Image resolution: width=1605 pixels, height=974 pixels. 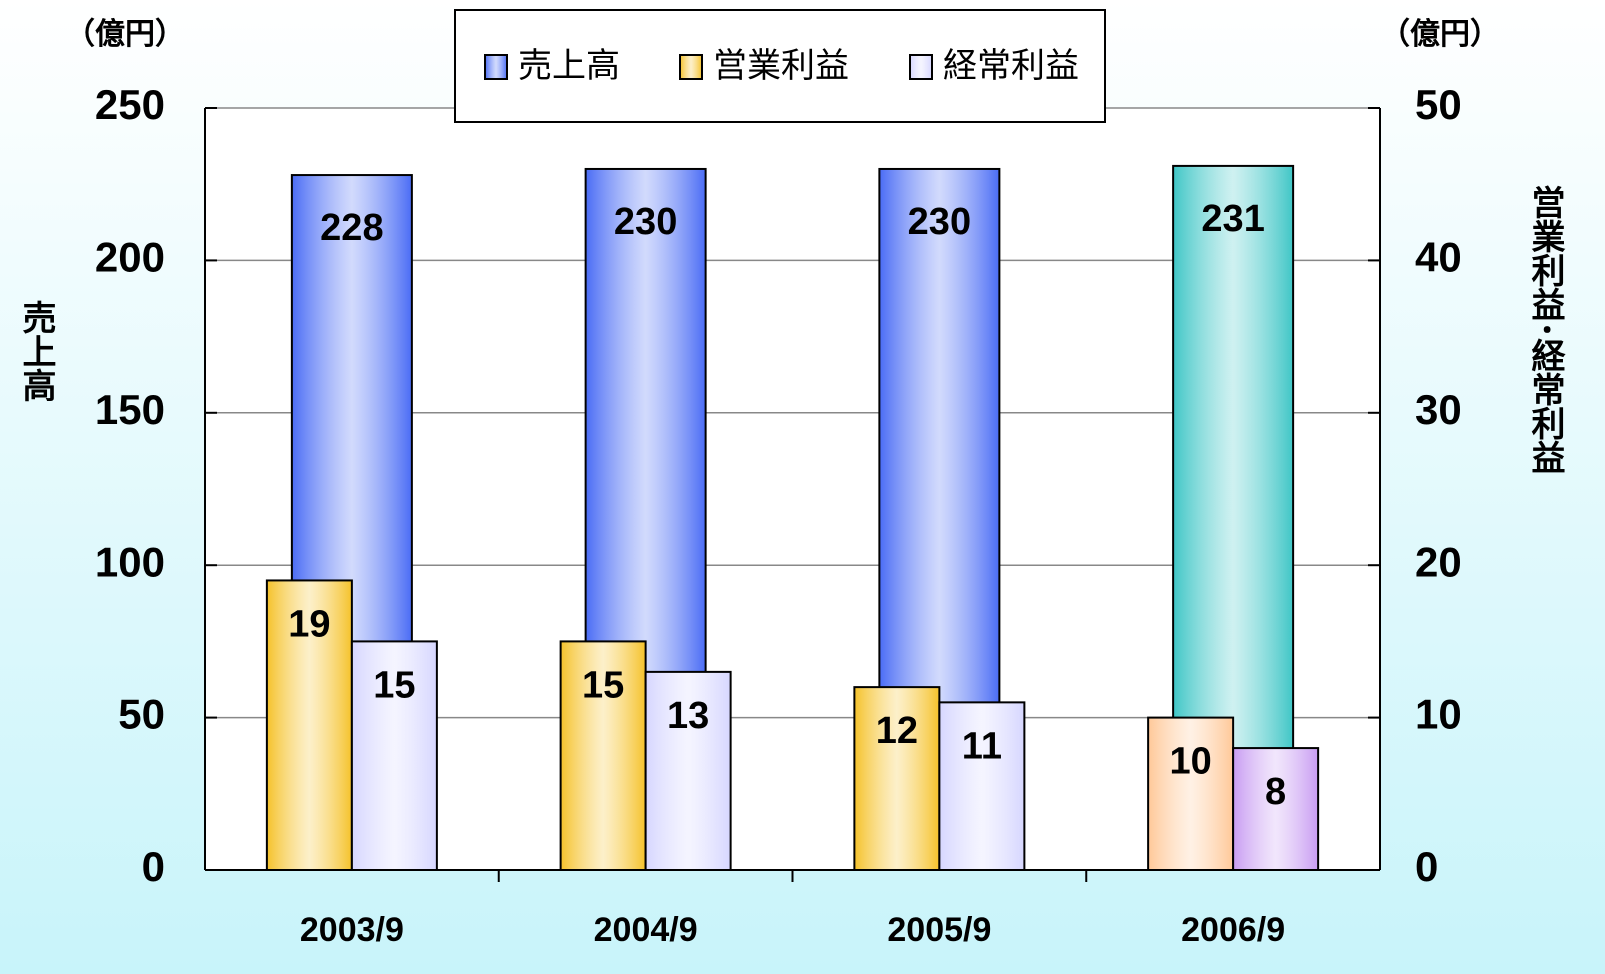 What do you see at coordinates (153, 866) in the screenshot?
I see `y-tick-label: 0` at bounding box center [153, 866].